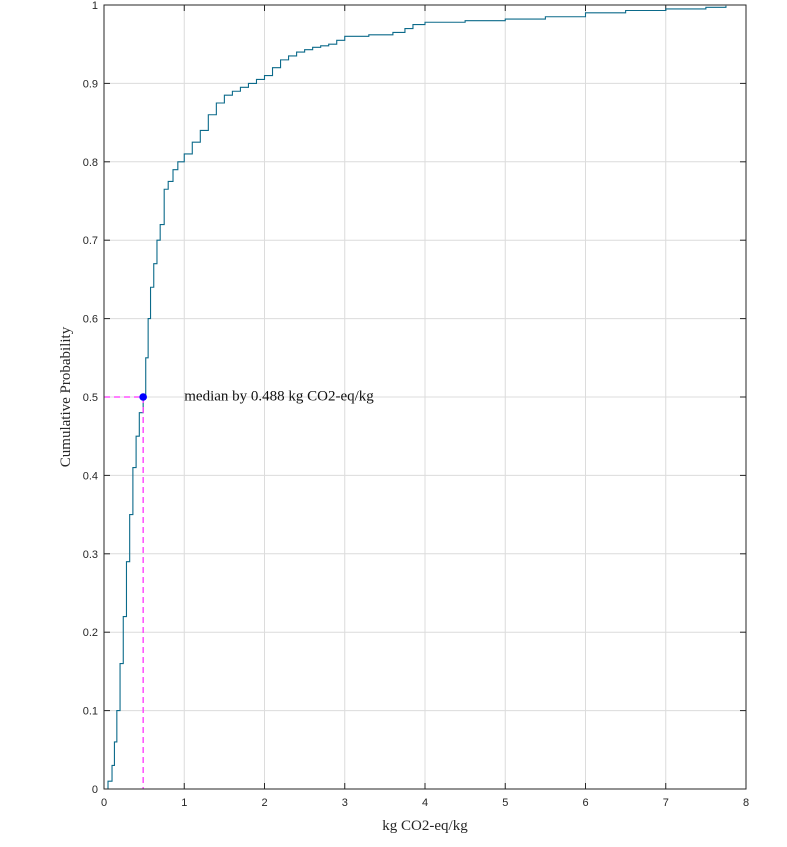 This screenshot has width=787, height=847. I want to click on x-tick-label: 2, so click(264, 803).